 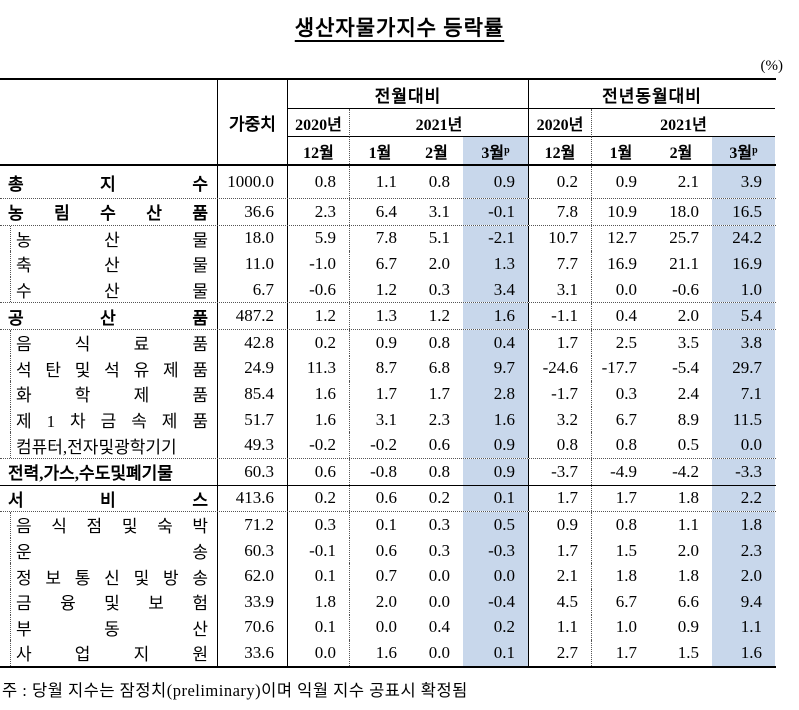 I want to click on value-cell: 11.3, so click(x=319, y=368).